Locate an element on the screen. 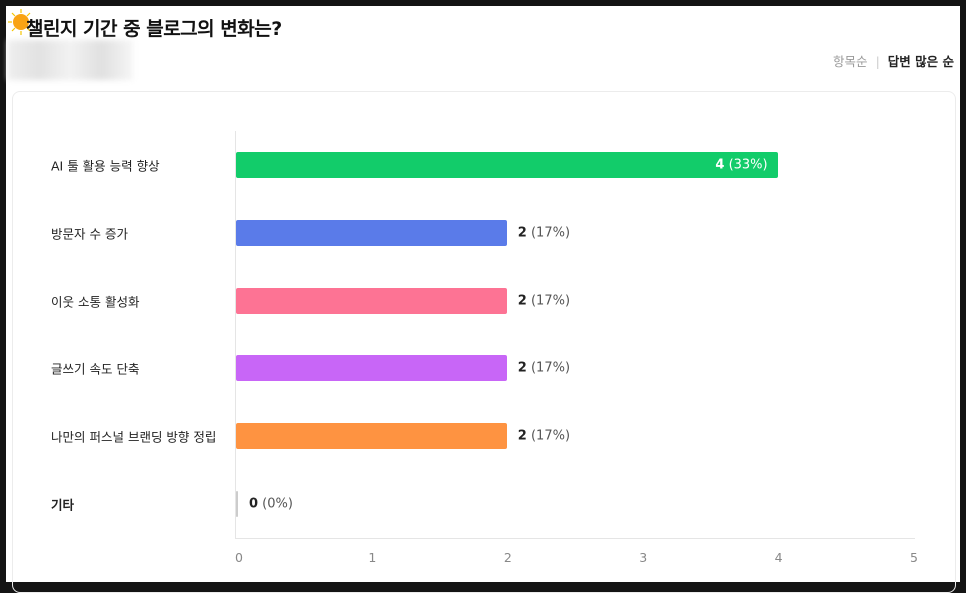  blurred-author-info is located at coordinates (70, 60).